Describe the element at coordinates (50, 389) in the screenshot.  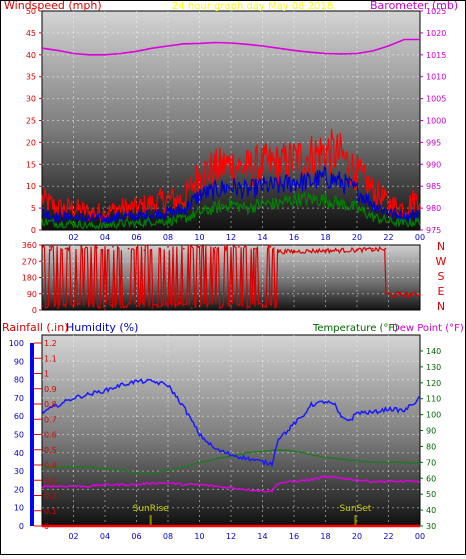
I see `rainfall-tick-label: 0.9` at that location.